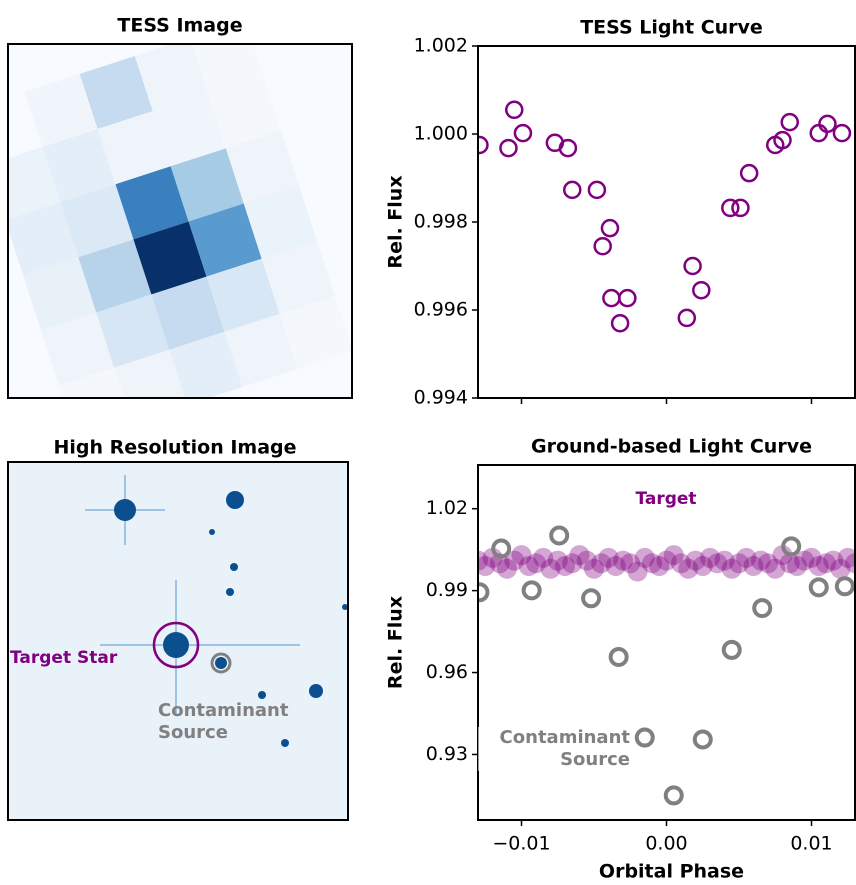  What do you see at coordinates (666, 665) in the screenshot?
I see `plot-area` at bounding box center [666, 665].